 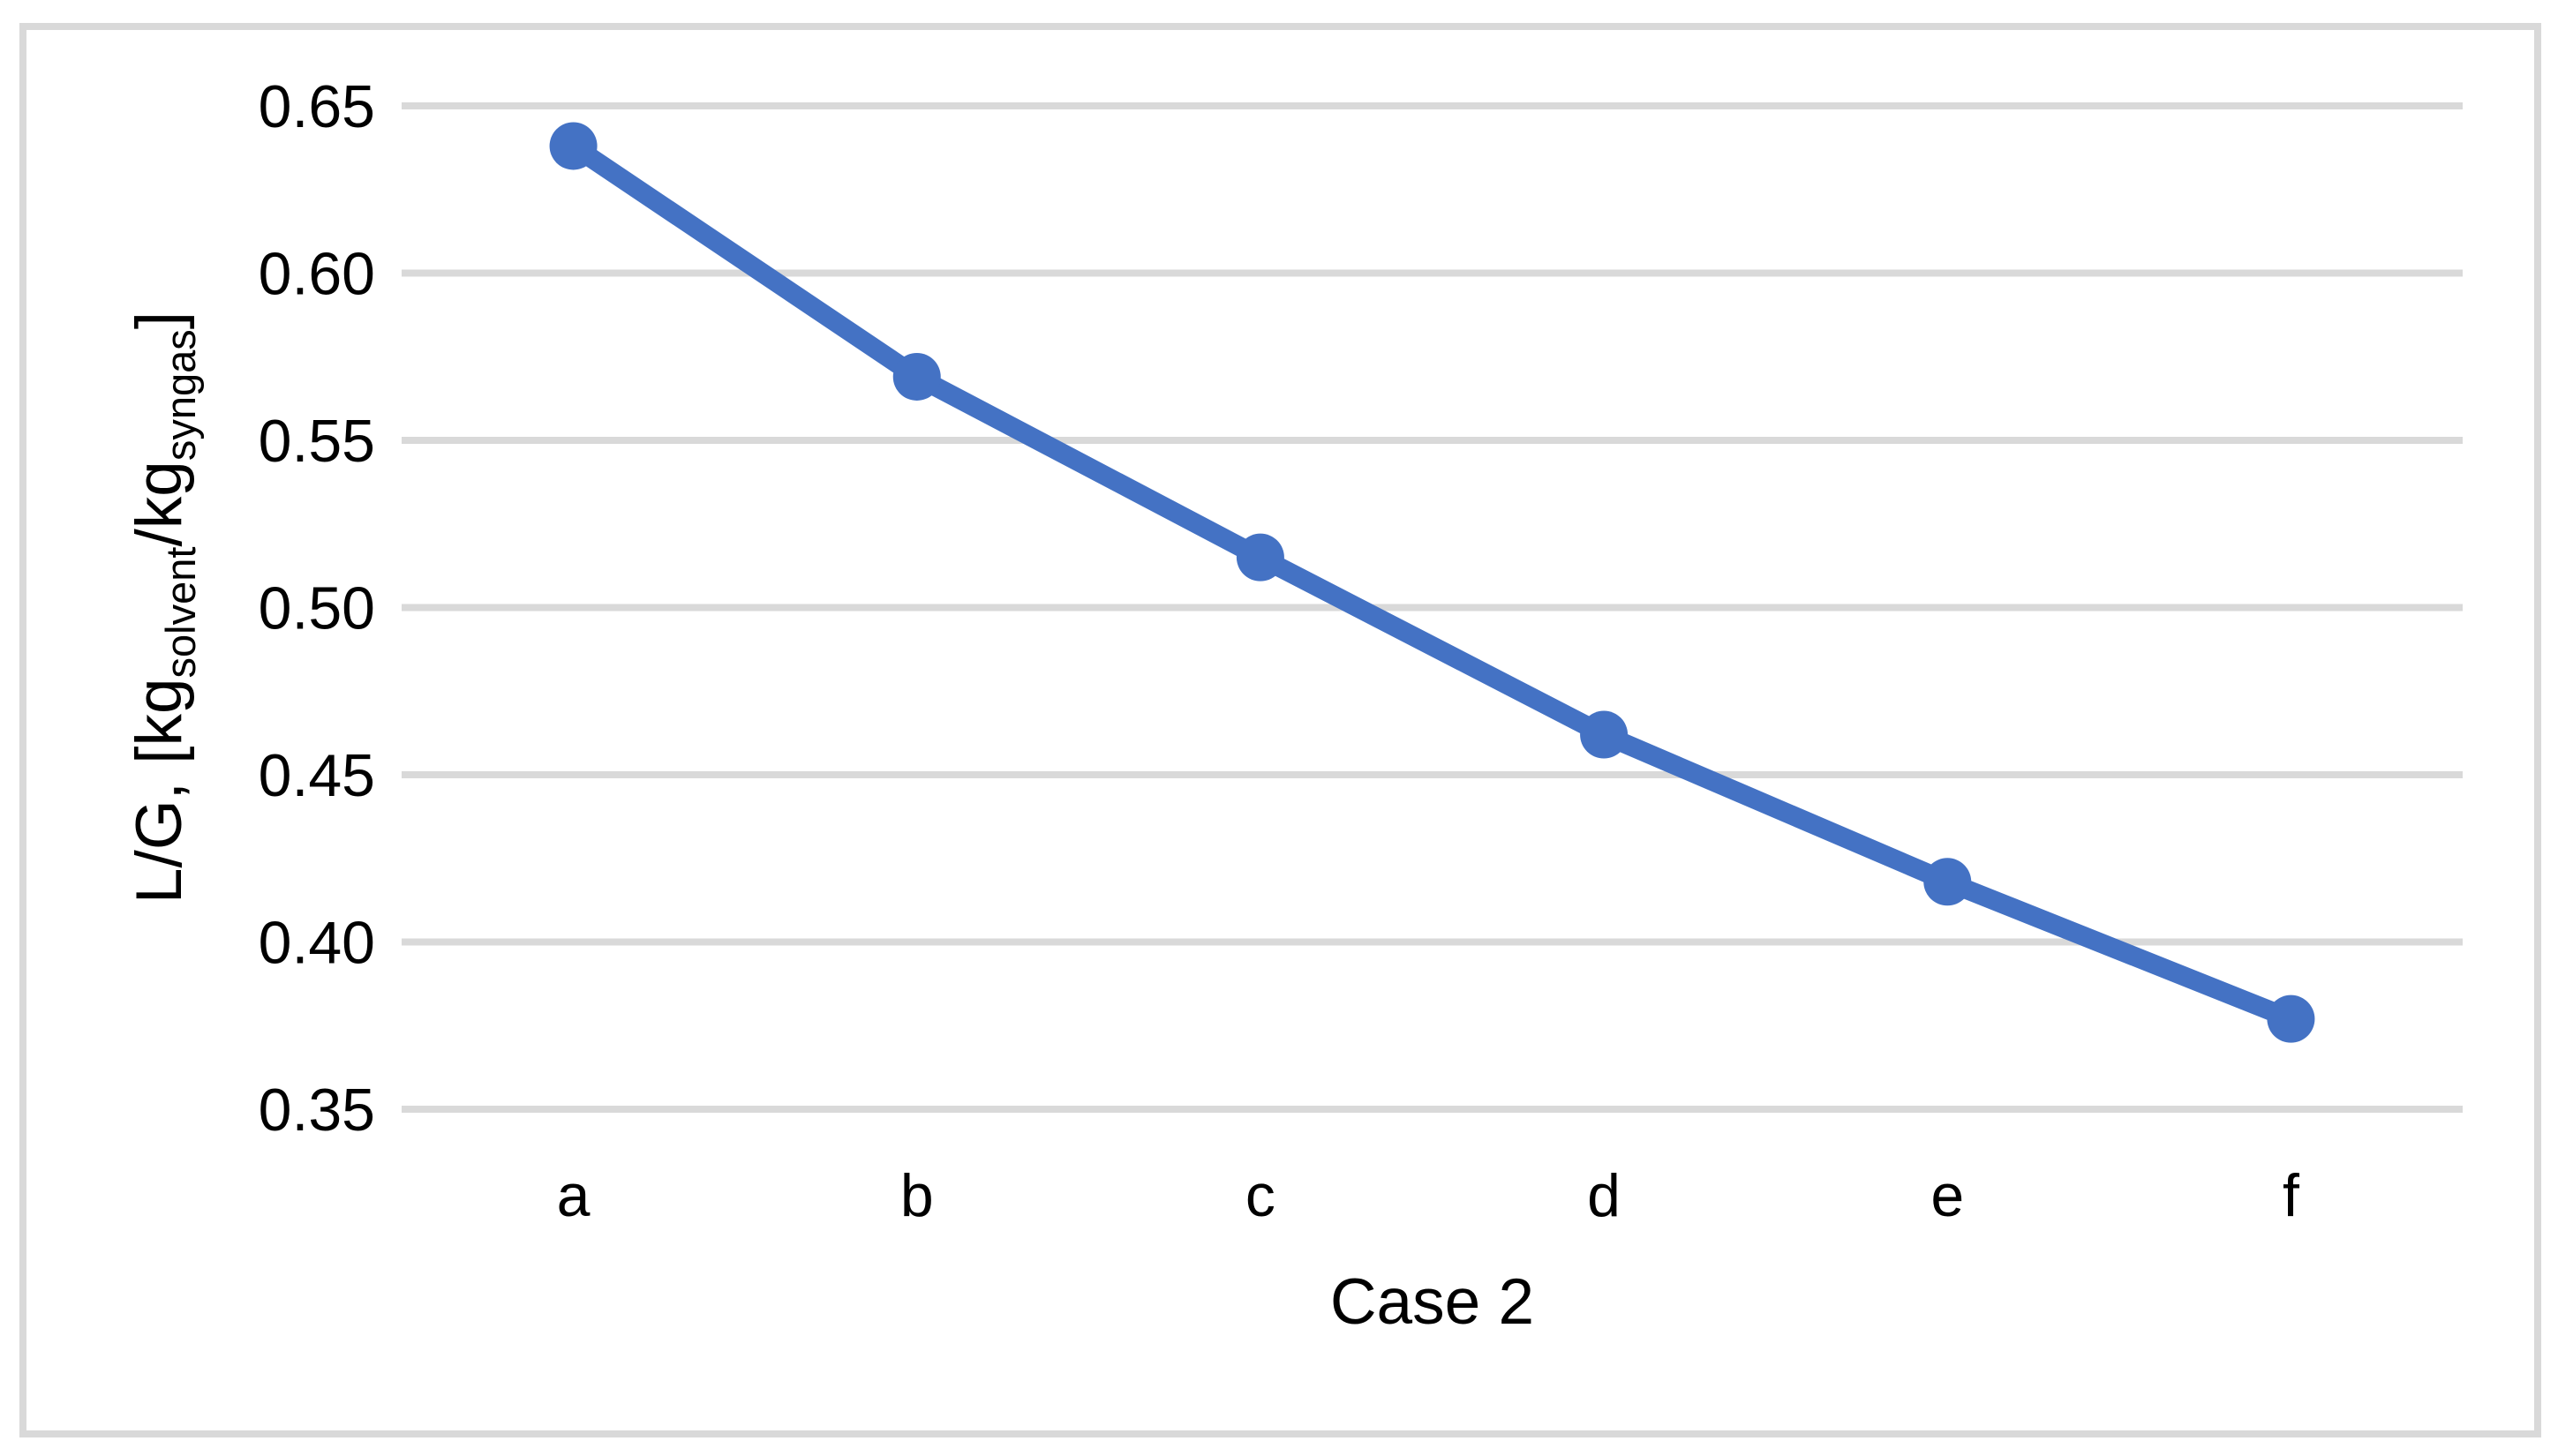 I want to click on x-category-label: c, so click(x=1260, y=1195).